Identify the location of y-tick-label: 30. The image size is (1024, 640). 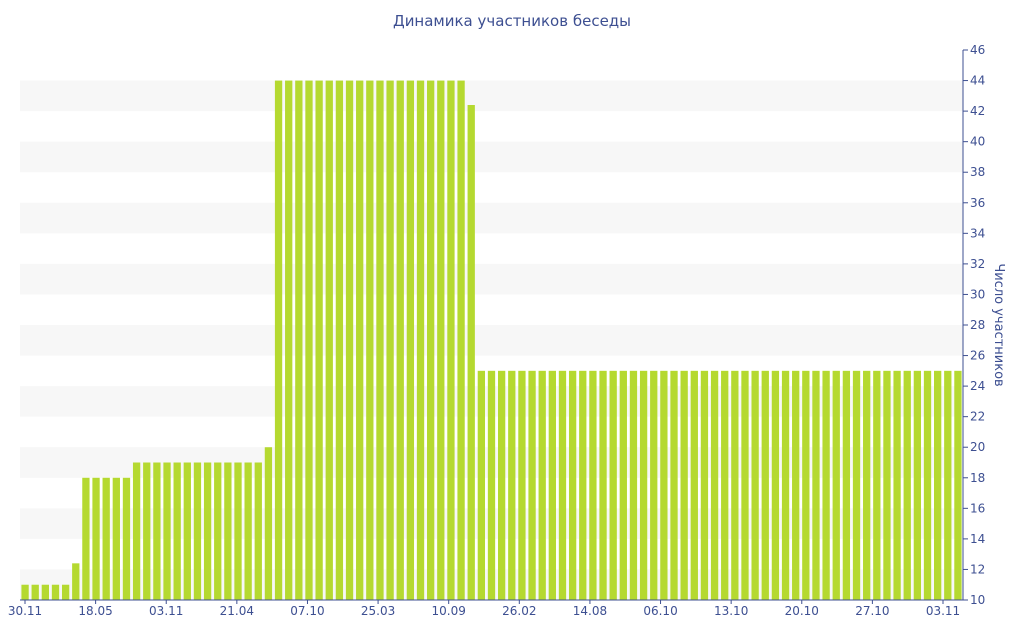
(977, 294).